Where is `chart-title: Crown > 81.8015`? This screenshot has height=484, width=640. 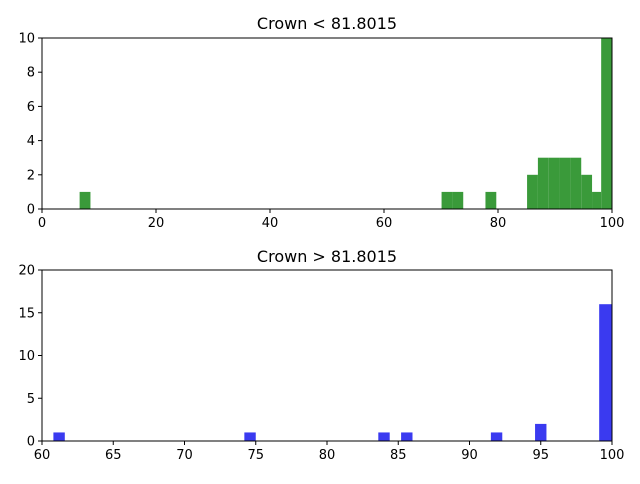
chart-title: Crown > 81.8015 is located at coordinates (327, 256).